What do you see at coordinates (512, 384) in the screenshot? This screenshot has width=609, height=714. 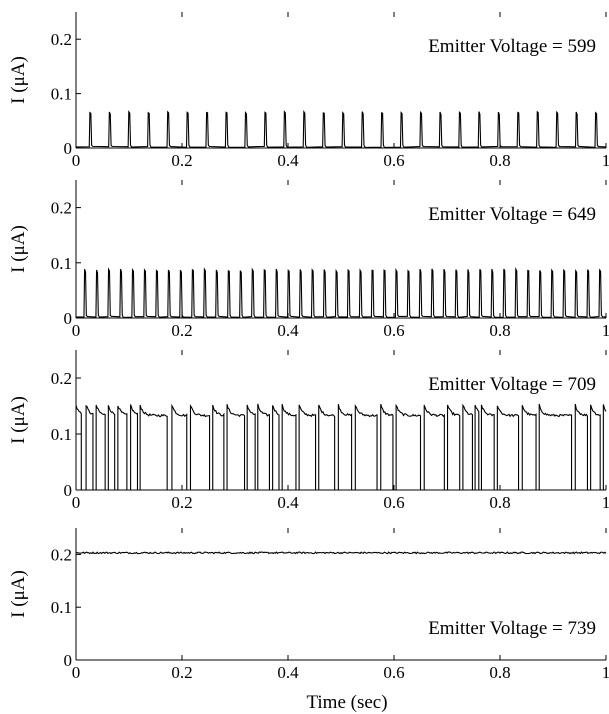 I see `annotation-label: Emitter Voltage = 709` at bounding box center [512, 384].